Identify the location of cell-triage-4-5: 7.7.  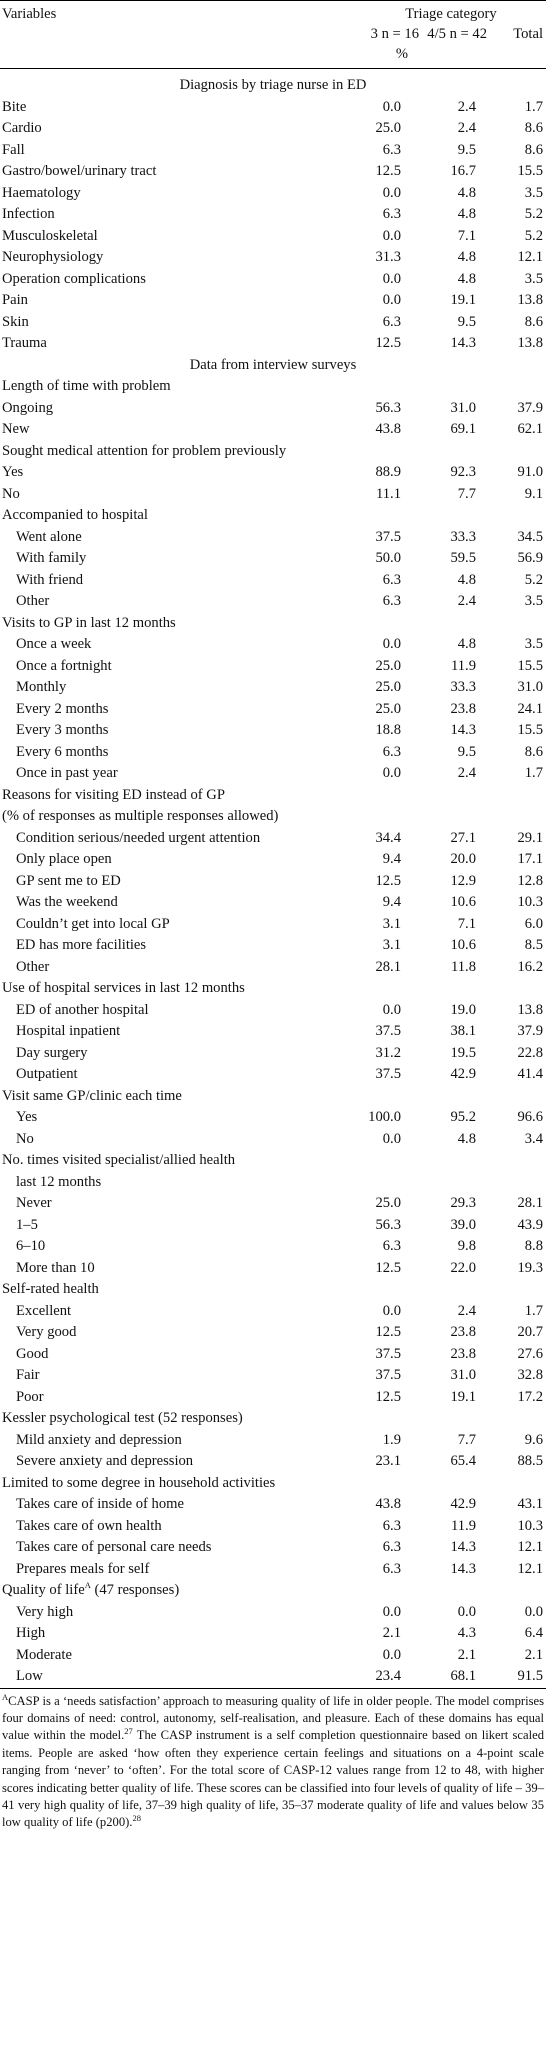
(466, 493).